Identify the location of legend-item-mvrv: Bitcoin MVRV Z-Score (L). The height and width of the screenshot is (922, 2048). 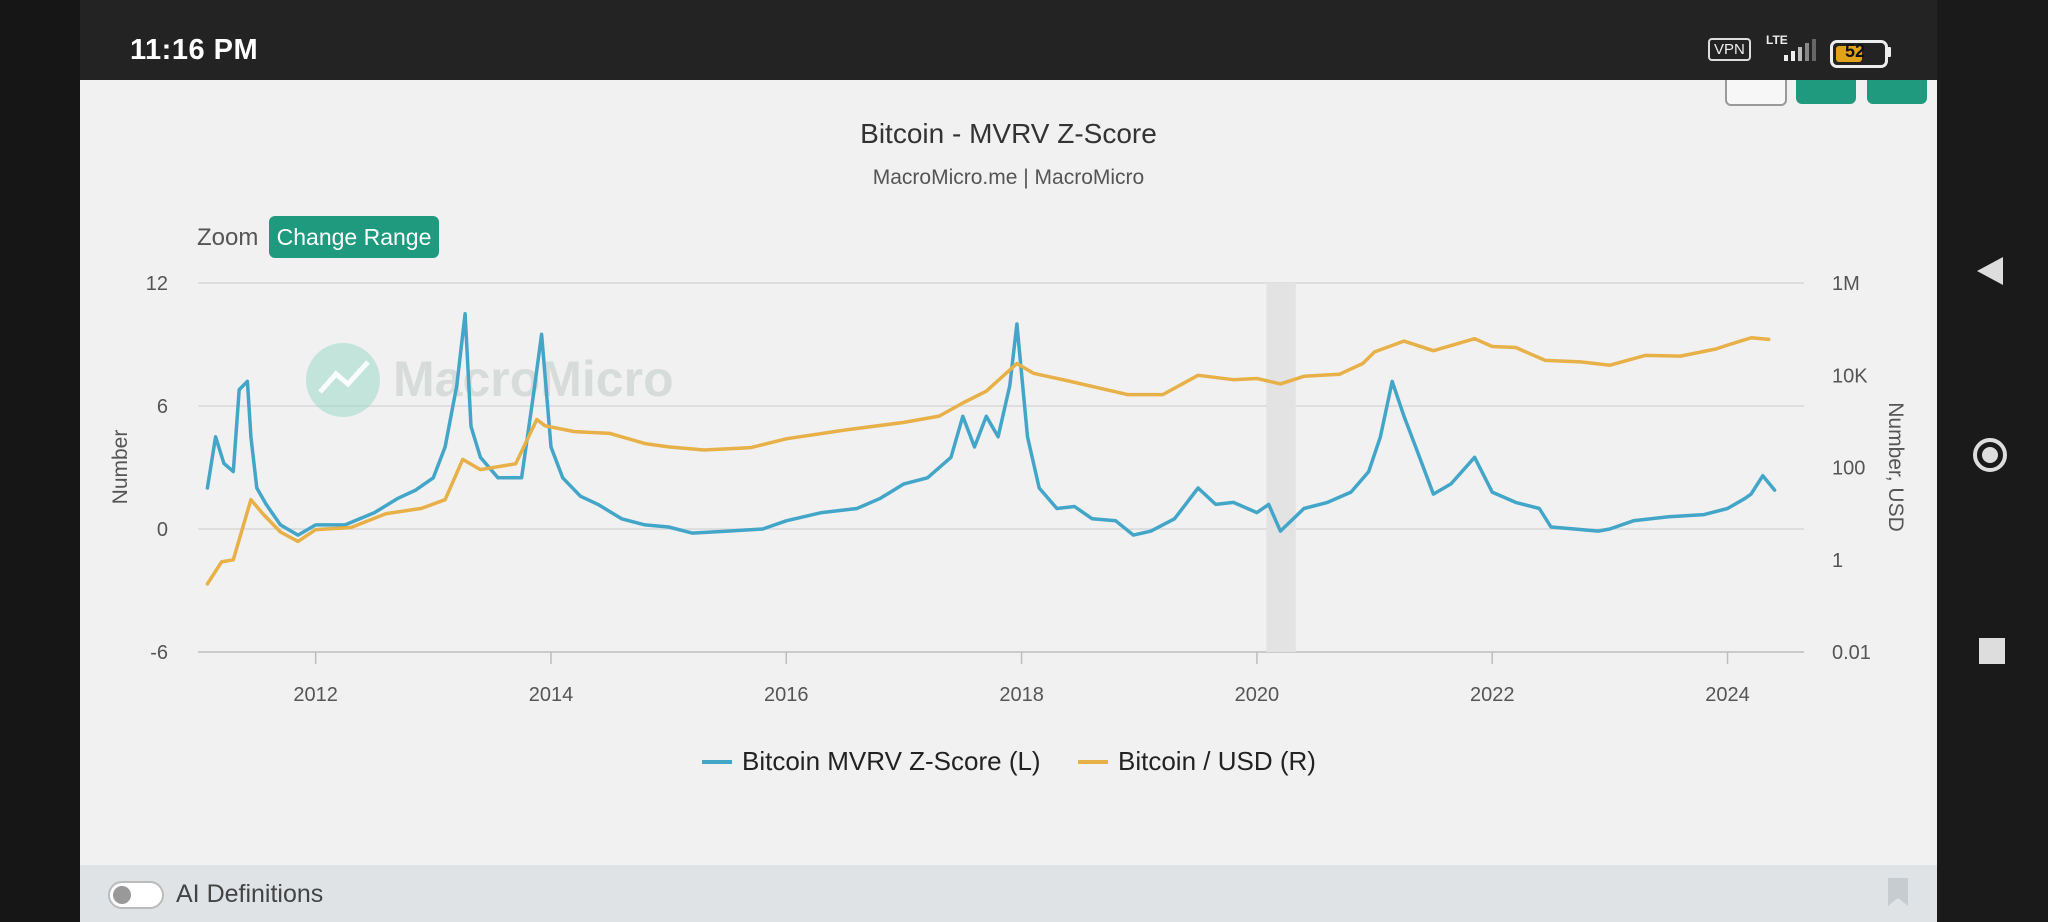
(871, 761).